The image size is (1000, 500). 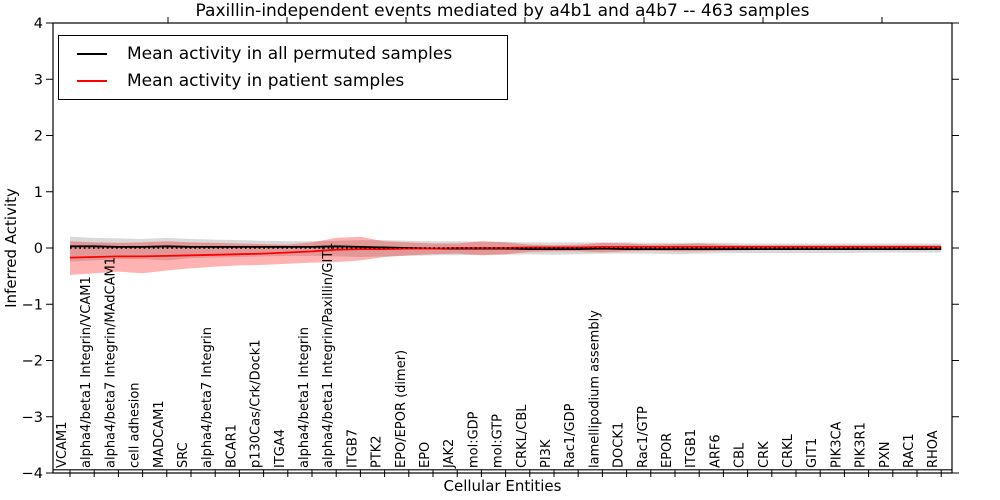 What do you see at coordinates (32, 305) in the screenshot?
I see `y-tick-label: −1` at bounding box center [32, 305].